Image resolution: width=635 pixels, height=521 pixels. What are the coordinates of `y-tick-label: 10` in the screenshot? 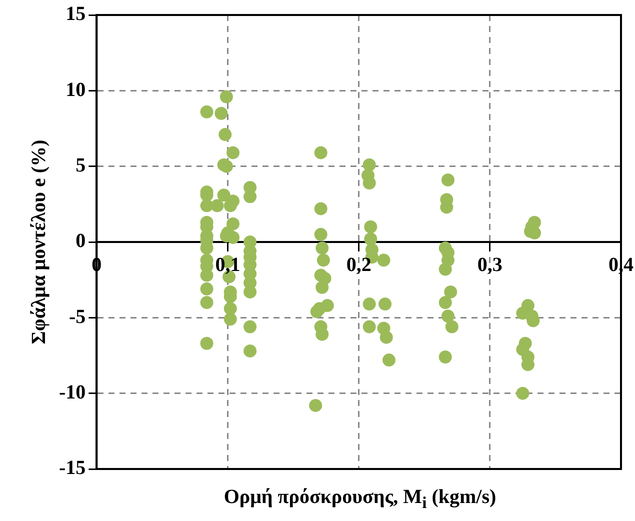 It's located at (76, 89).